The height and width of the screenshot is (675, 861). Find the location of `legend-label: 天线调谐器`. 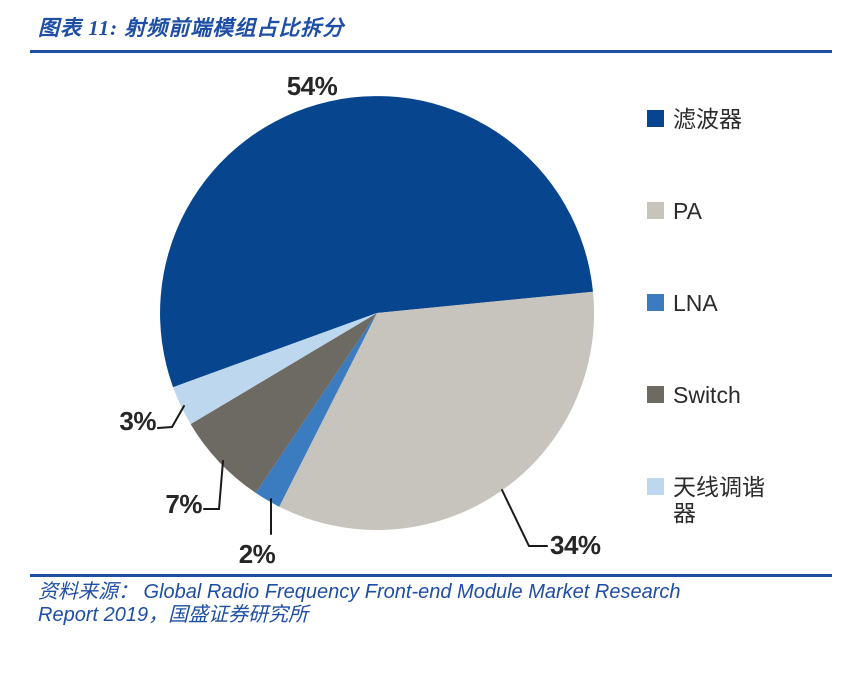

legend-label: 天线调谐器 is located at coordinates (719, 500).